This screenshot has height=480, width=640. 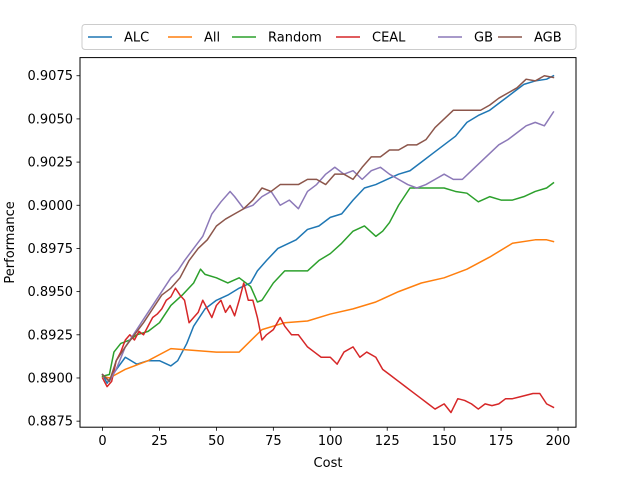 What do you see at coordinates (51, 76) in the screenshot?
I see `y-tick-label: 0.9075` at bounding box center [51, 76].